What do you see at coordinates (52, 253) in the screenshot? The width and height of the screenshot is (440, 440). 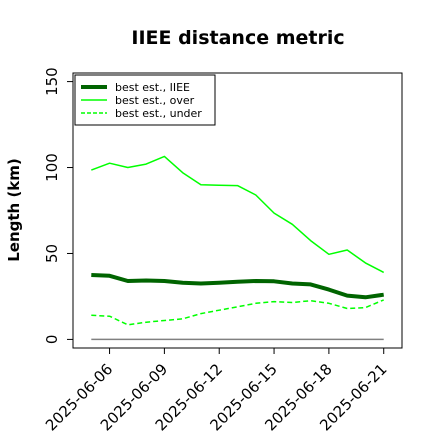 I see `y-tick-label: 50` at bounding box center [52, 253].